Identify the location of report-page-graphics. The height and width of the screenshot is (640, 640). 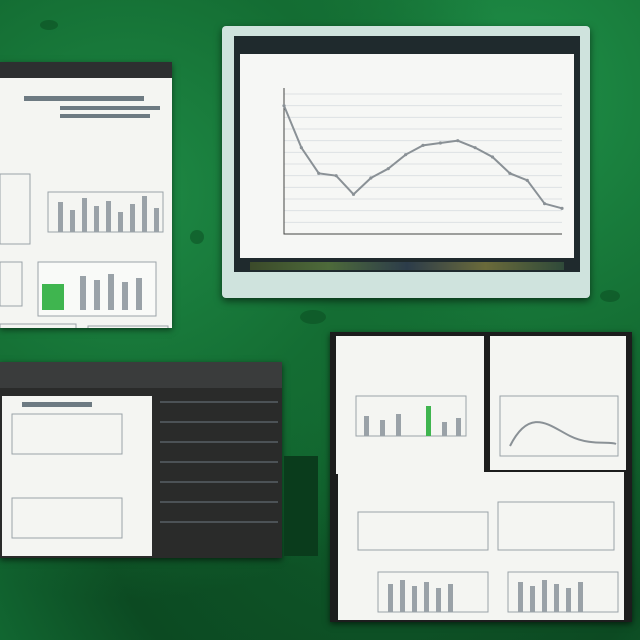
(86, 195).